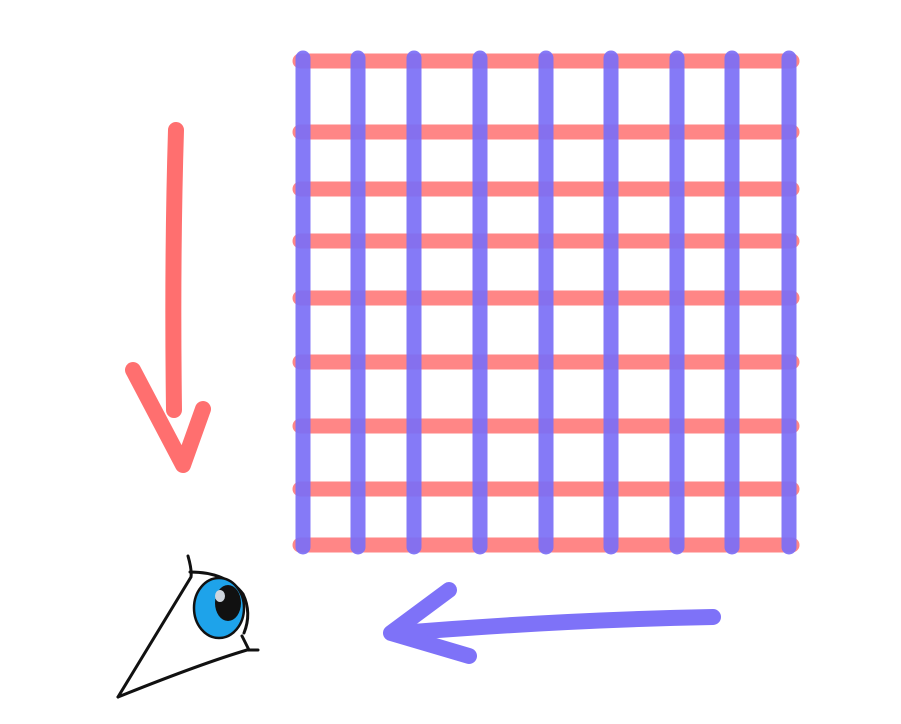 This screenshot has width=901, height=724. I want to click on eye-highlight, so click(220, 596).